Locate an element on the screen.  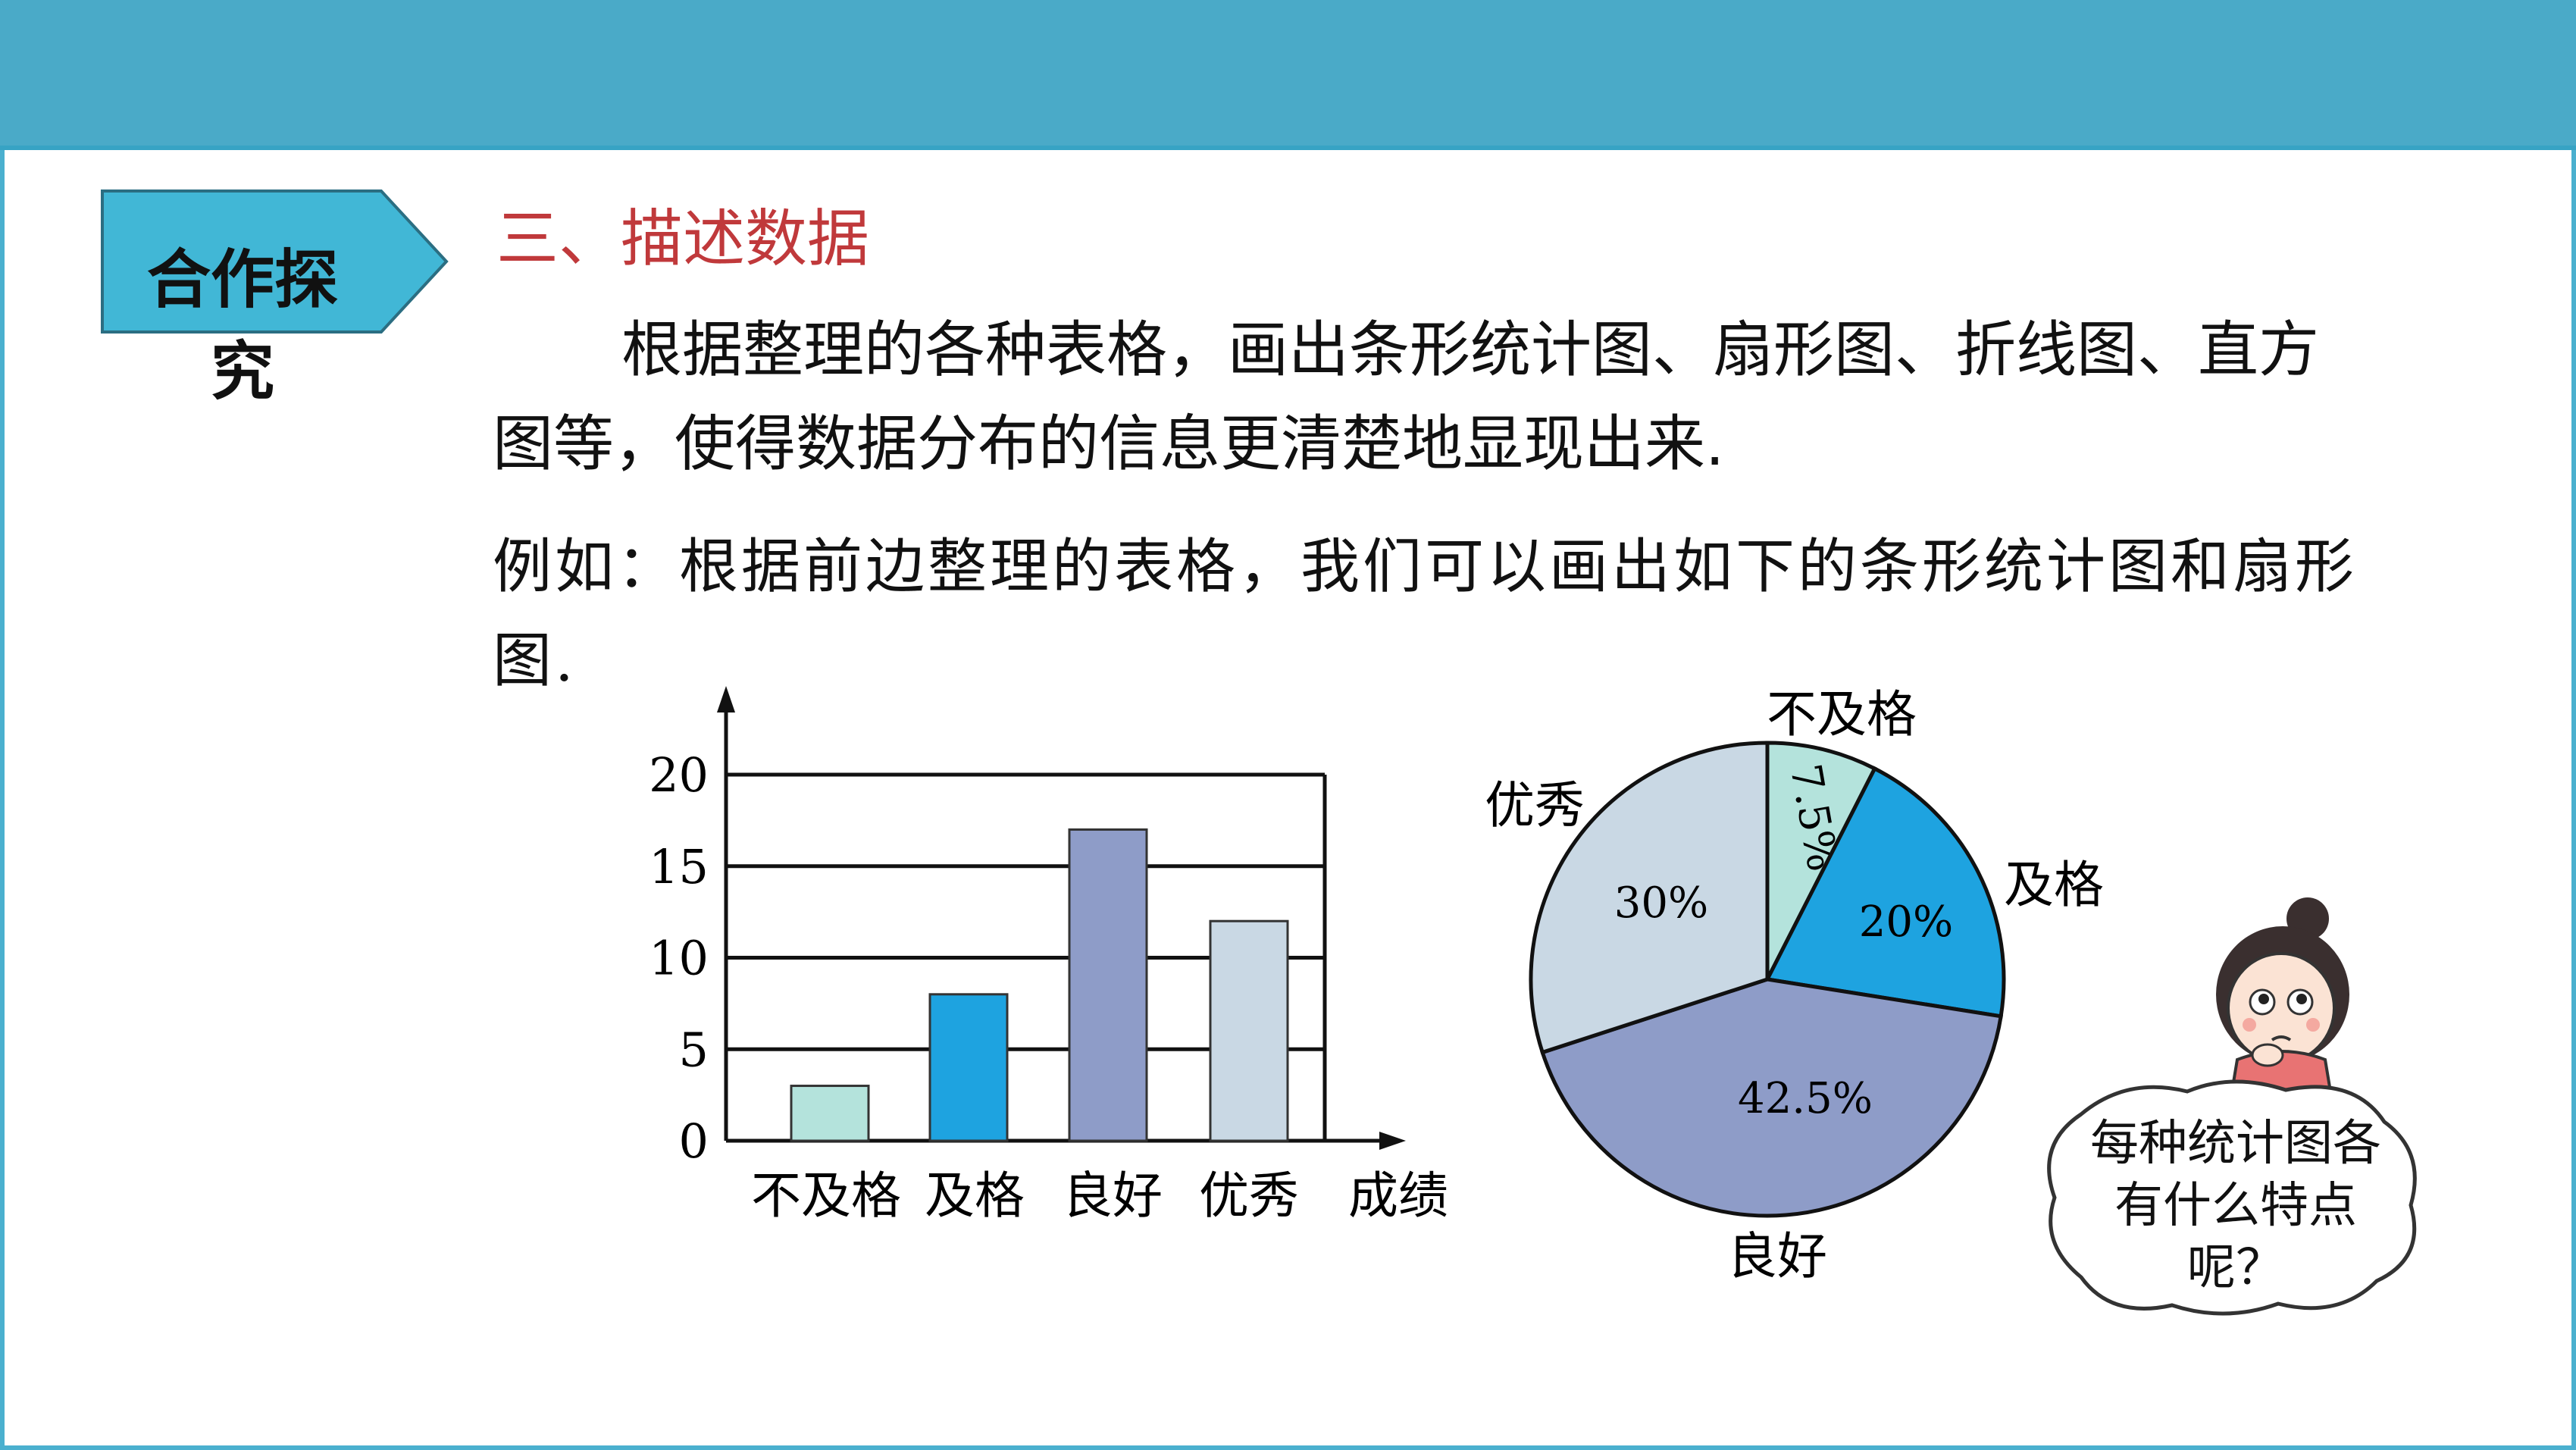
x-category-label: 及格 is located at coordinates (975, 1196).